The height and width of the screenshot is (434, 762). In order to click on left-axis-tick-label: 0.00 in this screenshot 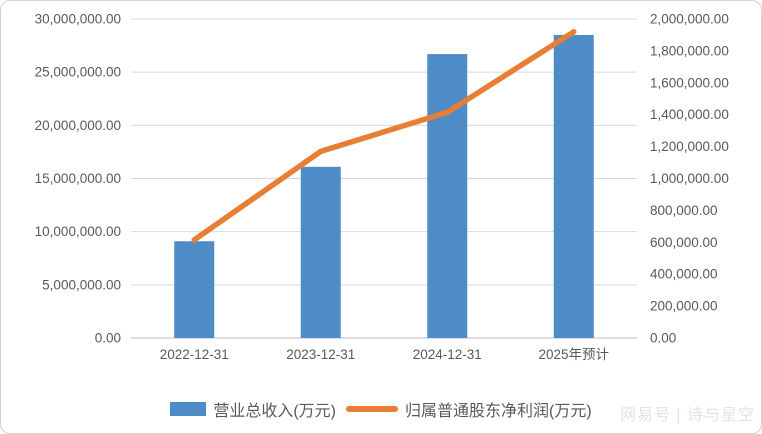, I will do `click(108, 338)`.